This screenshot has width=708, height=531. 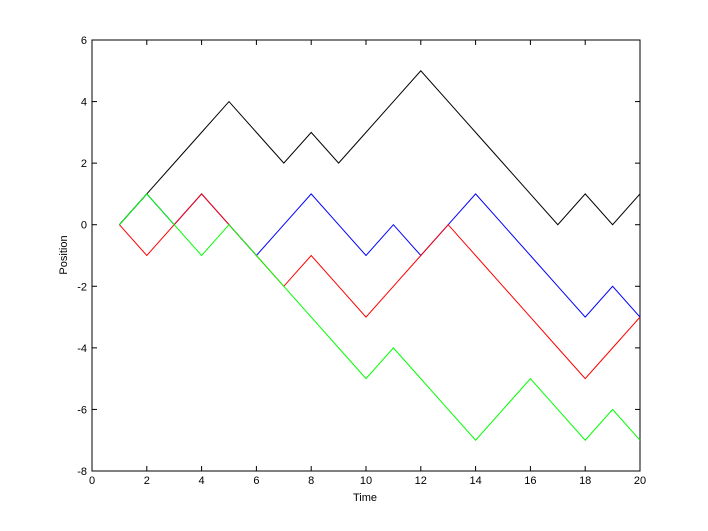 What do you see at coordinates (475, 481) in the screenshot?
I see `x-tick-label: 14` at bounding box center [475, 481].